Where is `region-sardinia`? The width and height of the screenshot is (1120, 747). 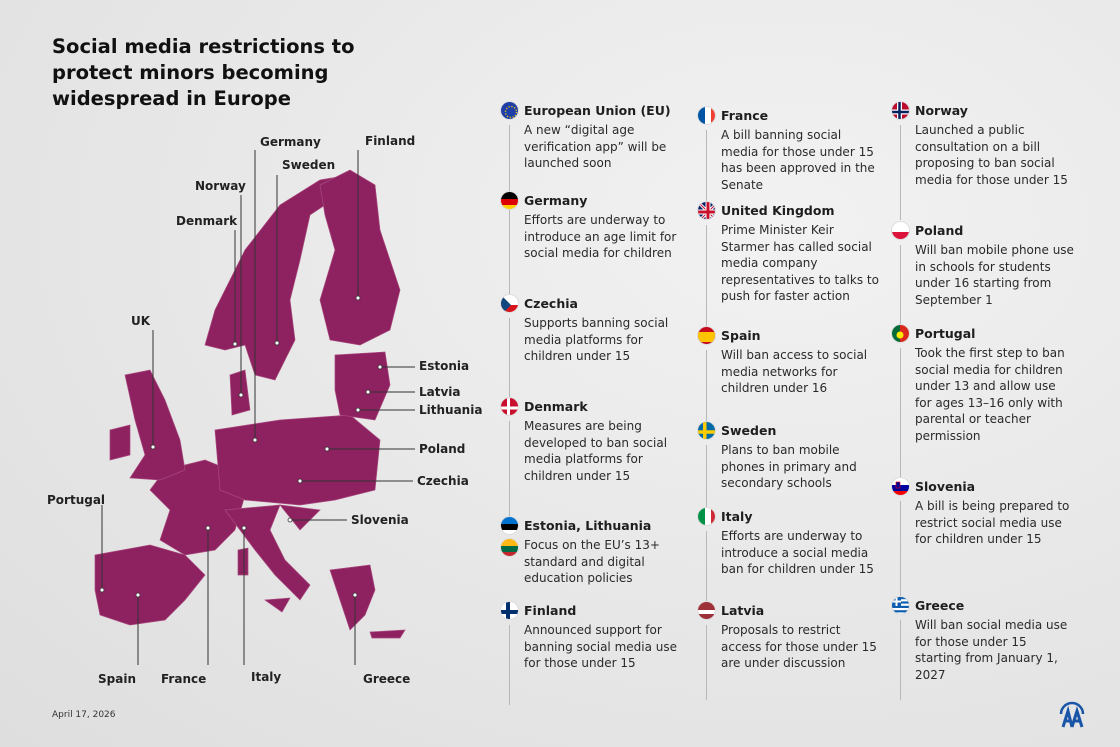 region-sardinia is located at coordinates (243, 561).